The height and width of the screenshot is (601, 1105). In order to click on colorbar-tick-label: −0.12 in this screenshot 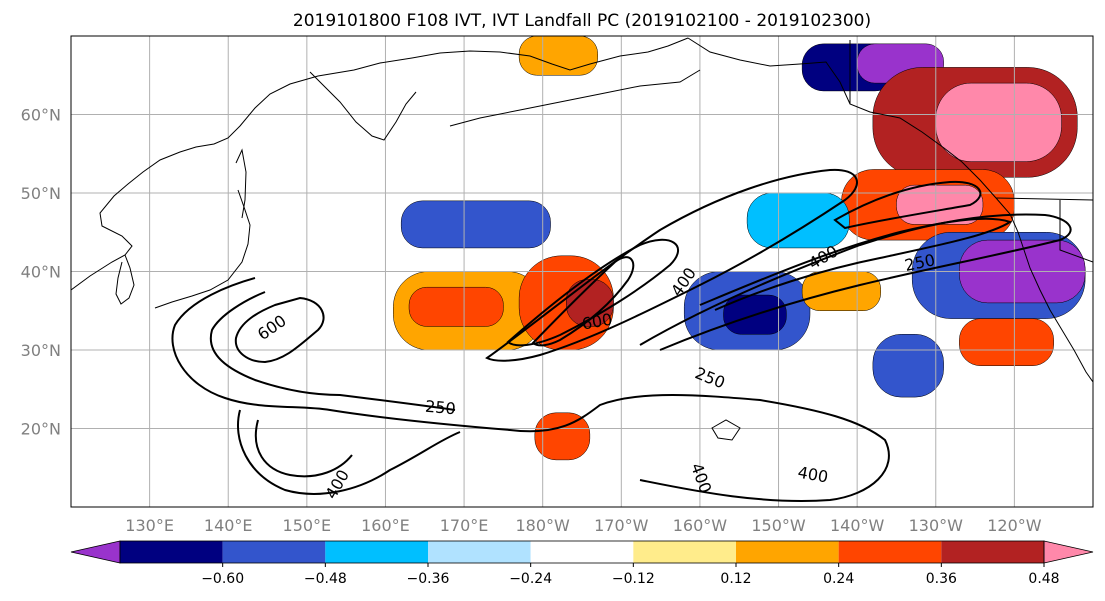, I will do `click(633, 579)`.